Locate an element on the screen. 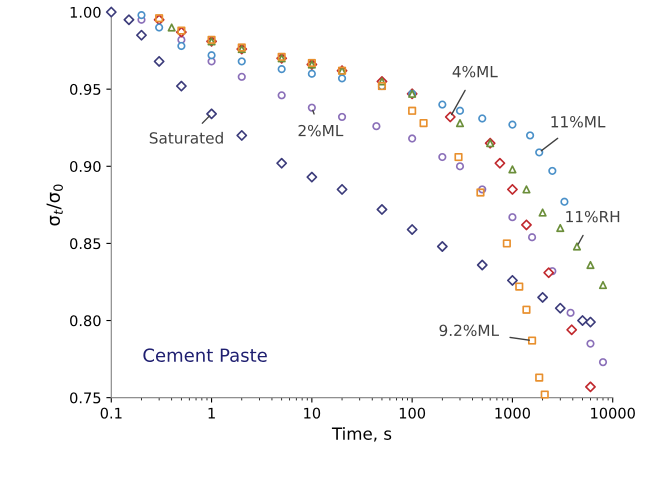  y-tick-label: 0.80 is located at coordinates (85, 320).